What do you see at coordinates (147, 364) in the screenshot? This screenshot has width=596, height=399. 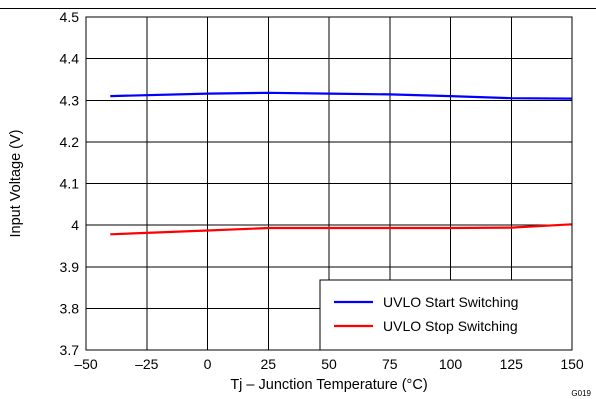 I see `x-tick-label: –25` at bounding box center [147, 364].